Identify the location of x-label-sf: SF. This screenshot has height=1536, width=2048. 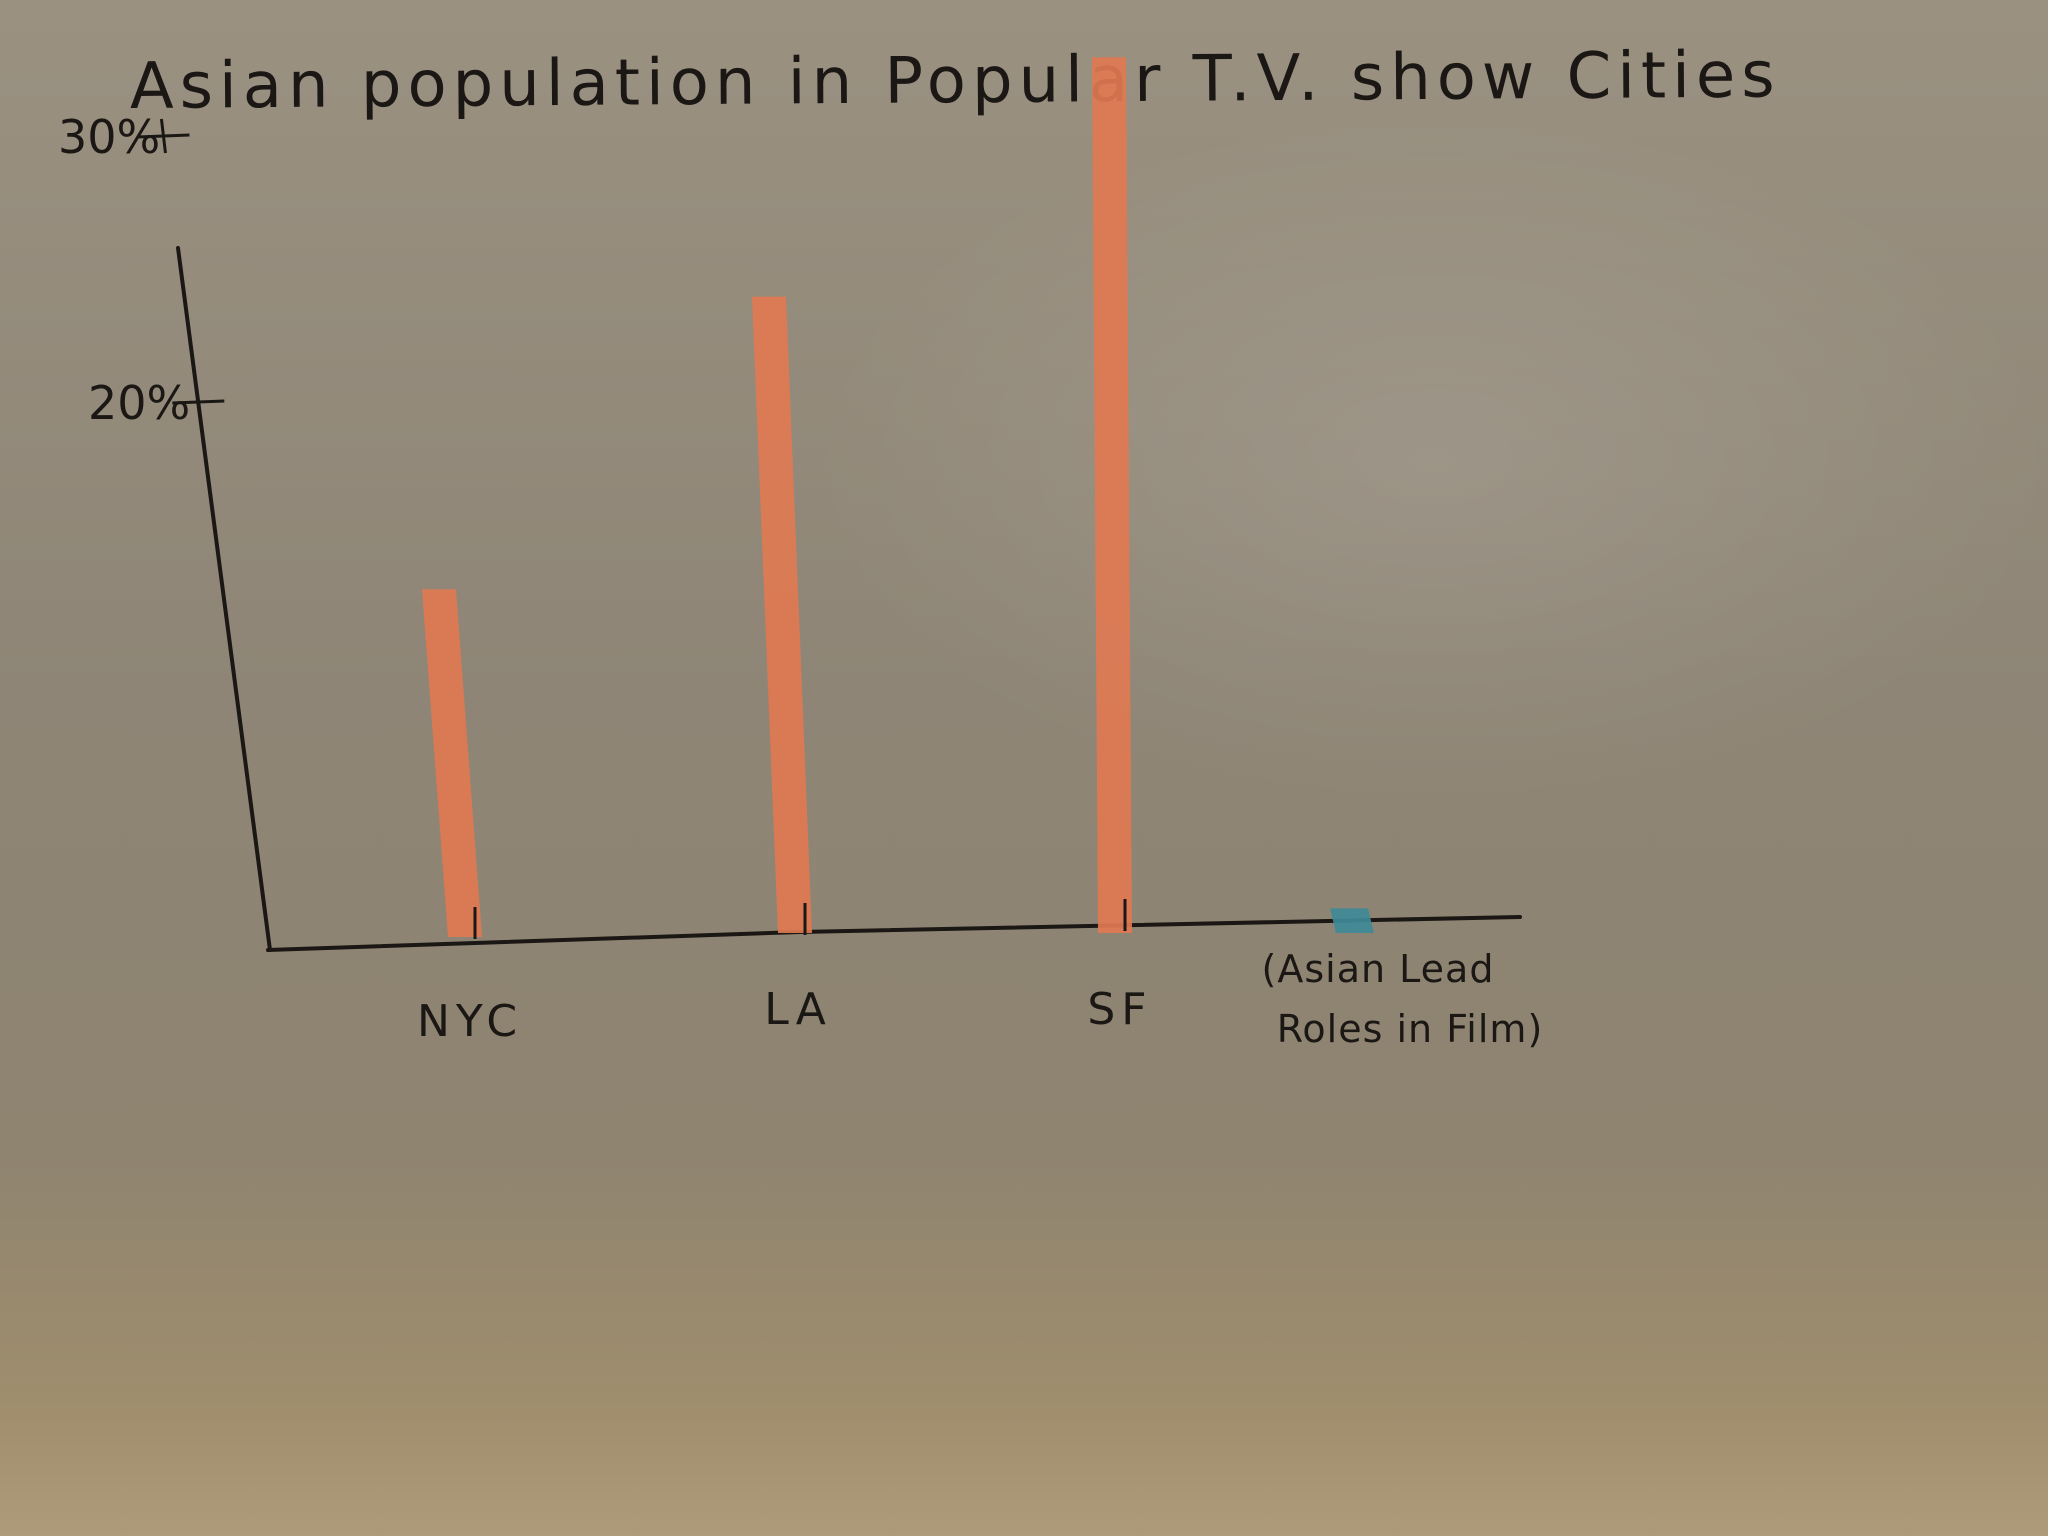
(1119, 1009).